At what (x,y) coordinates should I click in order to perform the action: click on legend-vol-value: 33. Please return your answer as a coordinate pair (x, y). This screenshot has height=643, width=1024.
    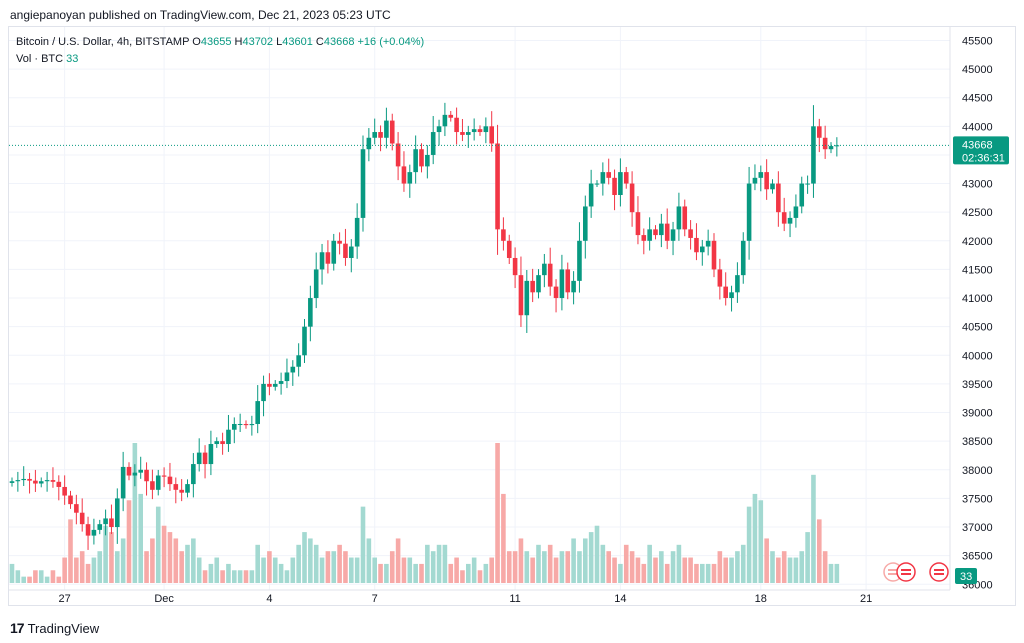
    Looking at the image, I should click on (72, 59).